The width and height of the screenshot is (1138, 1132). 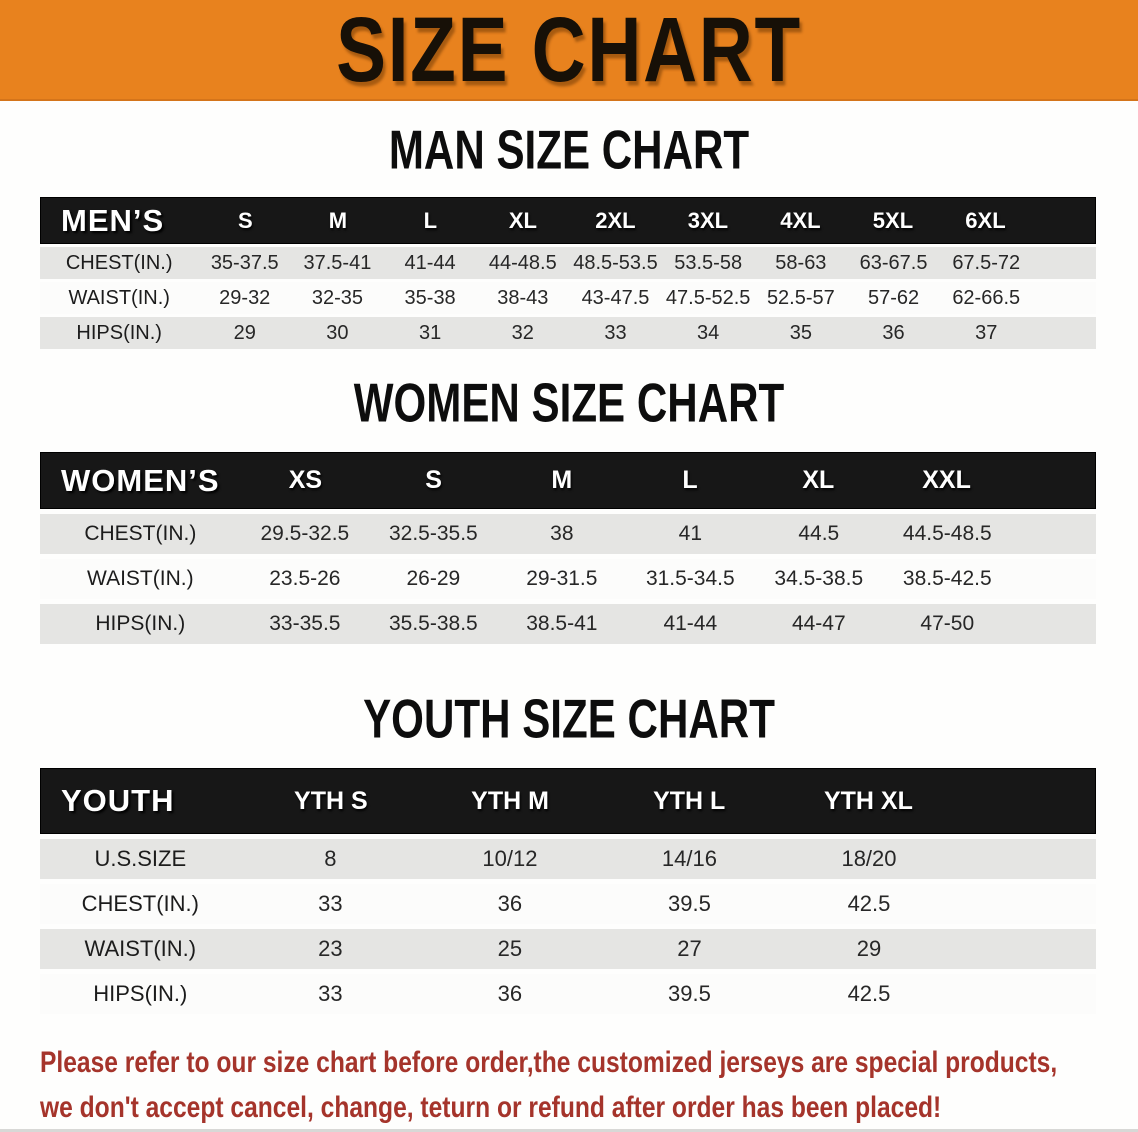 I want to click on value-cell: 47-50, so click(x=947, y=623).